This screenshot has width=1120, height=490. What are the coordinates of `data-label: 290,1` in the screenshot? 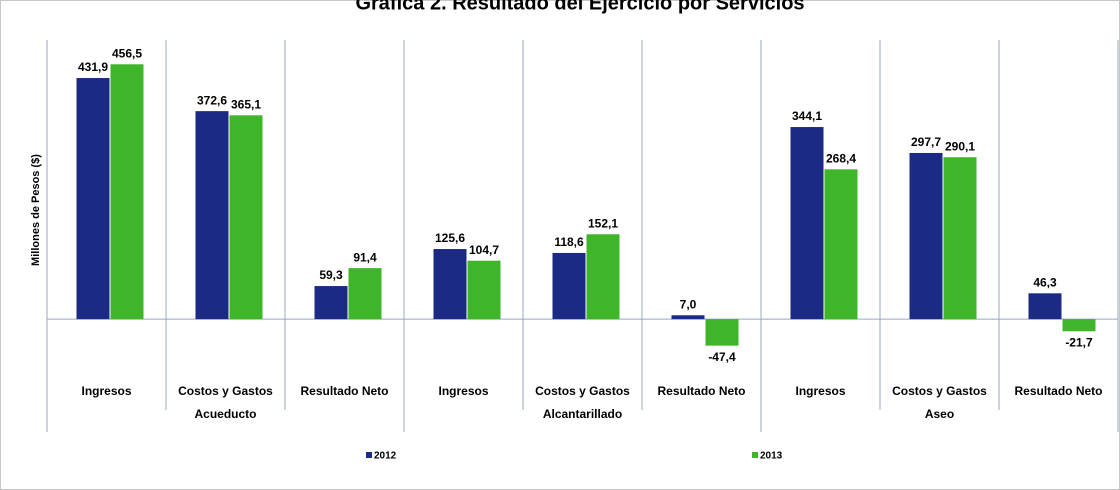 It's located at (960, 146).